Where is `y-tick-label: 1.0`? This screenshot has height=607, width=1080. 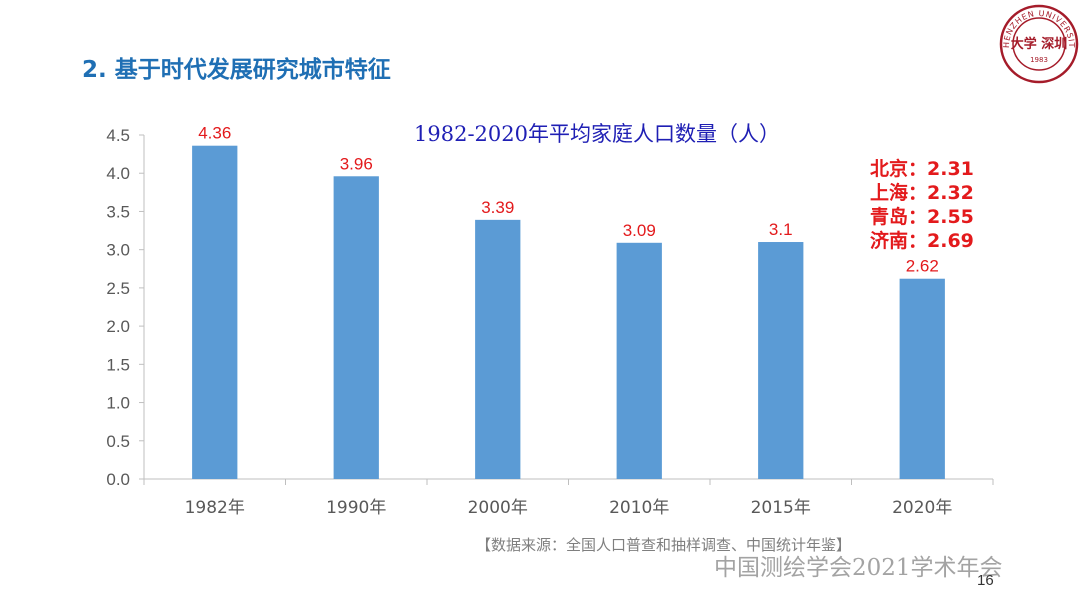
y-tick-label: 1.0 is located at coordinates (118, 403).